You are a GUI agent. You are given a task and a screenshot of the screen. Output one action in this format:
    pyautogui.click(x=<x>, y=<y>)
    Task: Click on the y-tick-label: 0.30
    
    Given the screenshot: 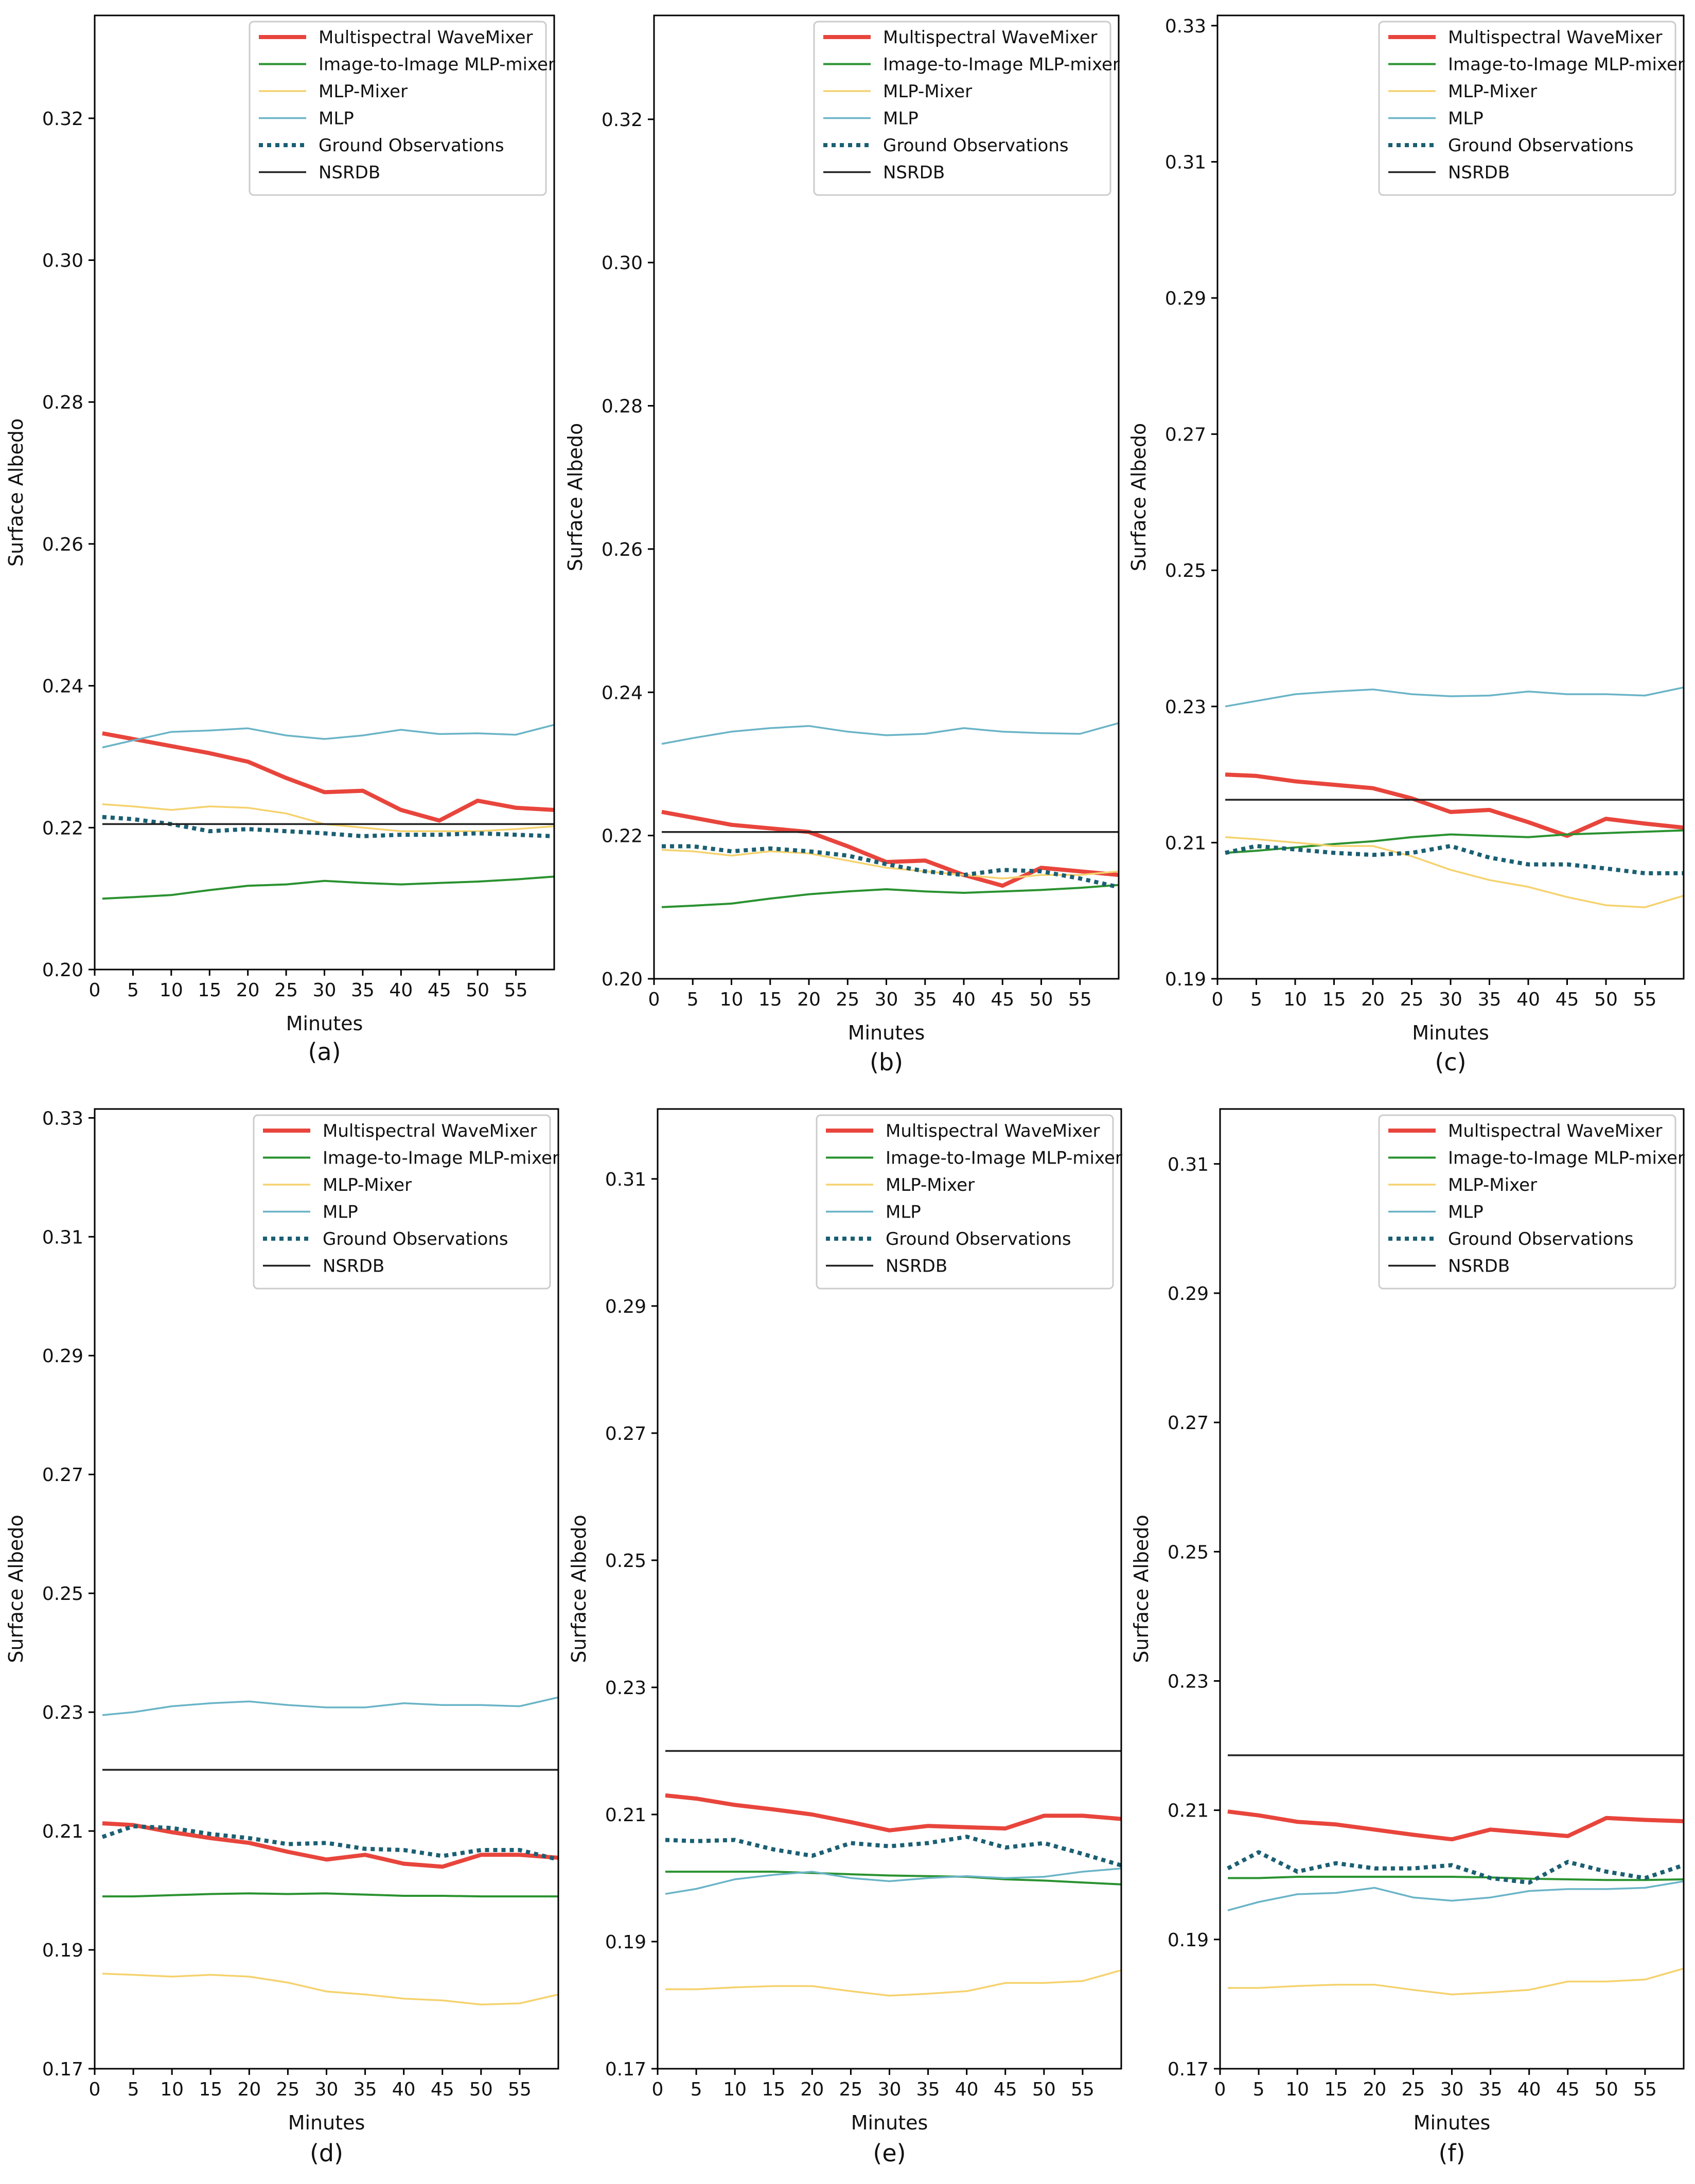 What is the action you would take?
    pyautogui.click(x=62, y=261)
    